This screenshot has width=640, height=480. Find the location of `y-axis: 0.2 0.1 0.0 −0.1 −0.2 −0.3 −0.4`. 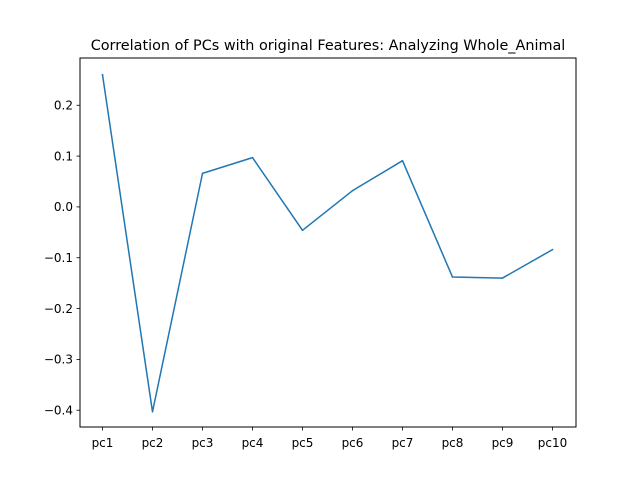

y-axis: 0.2 0.1 0.0 −0.1 −0.2 −0.3 −0.4 is located at coordinates (62, 257).